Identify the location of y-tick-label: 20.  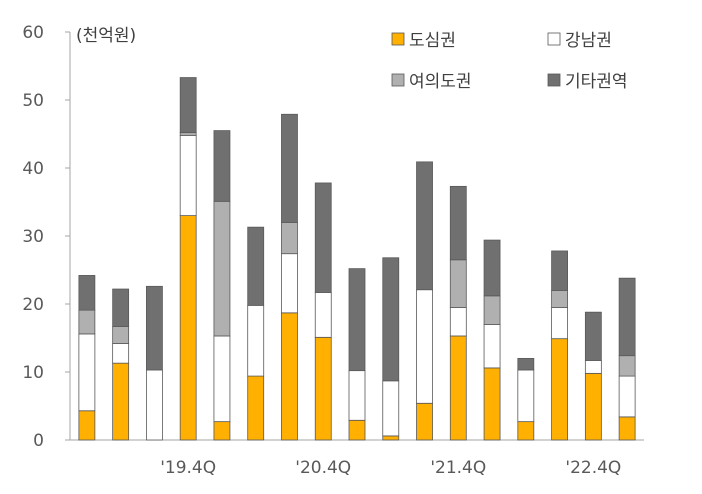
(33, 305).